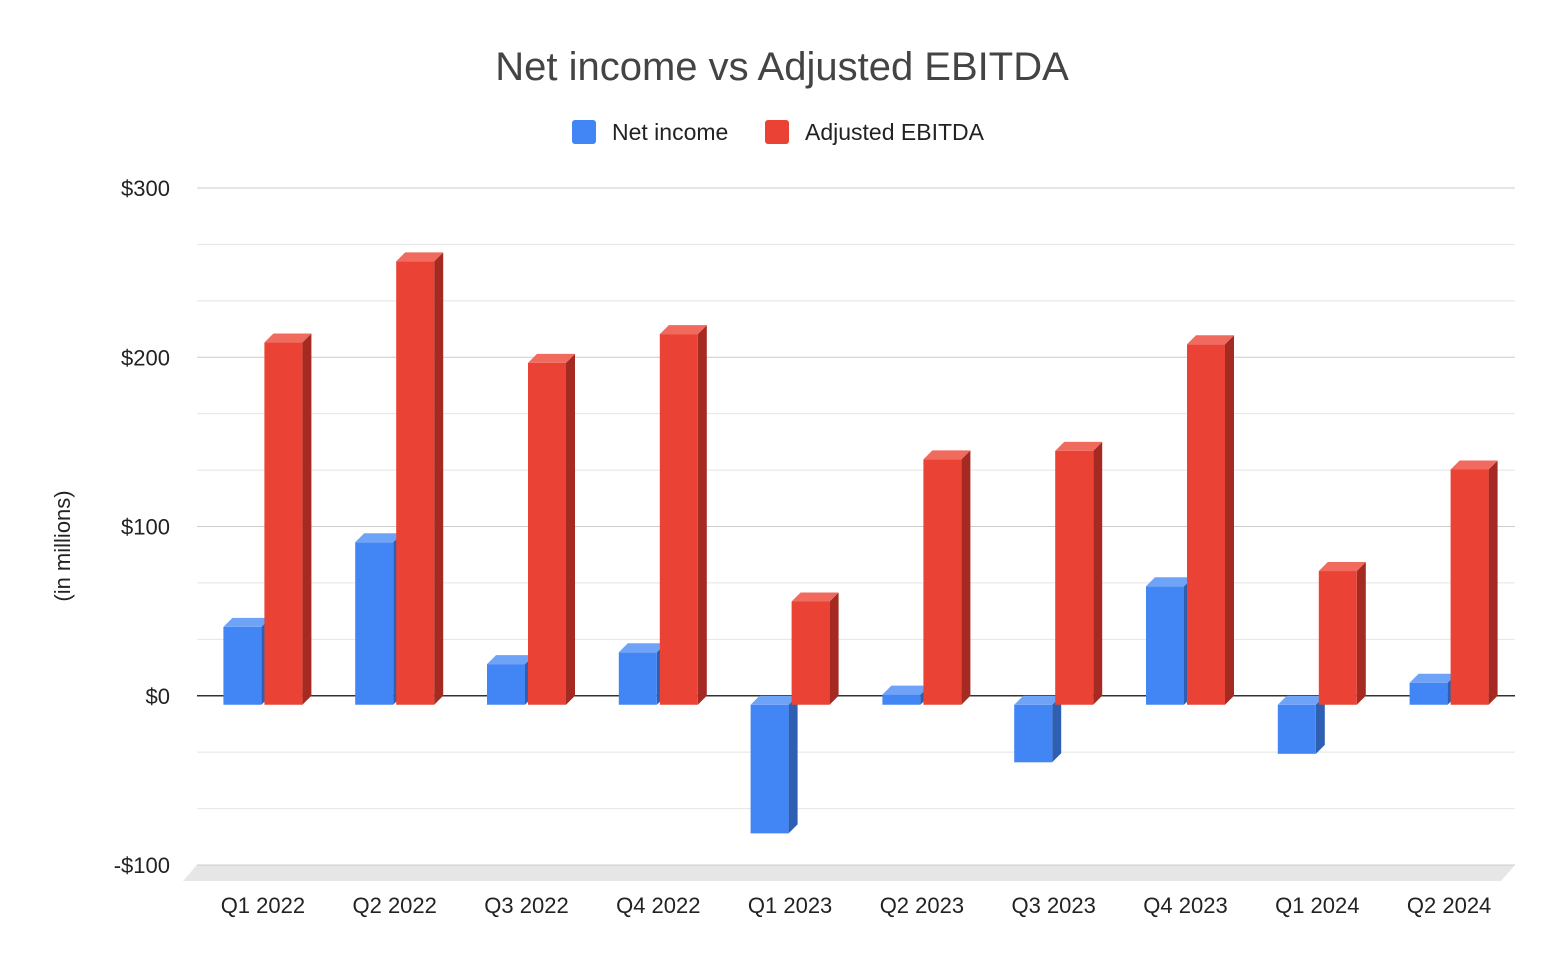 Image resolution: width=1564 pixels, height=966 pixels. Describe the element at coordinates (62, 545) in the screenshot. I see `y-axis-label: (in millions)` at that location.